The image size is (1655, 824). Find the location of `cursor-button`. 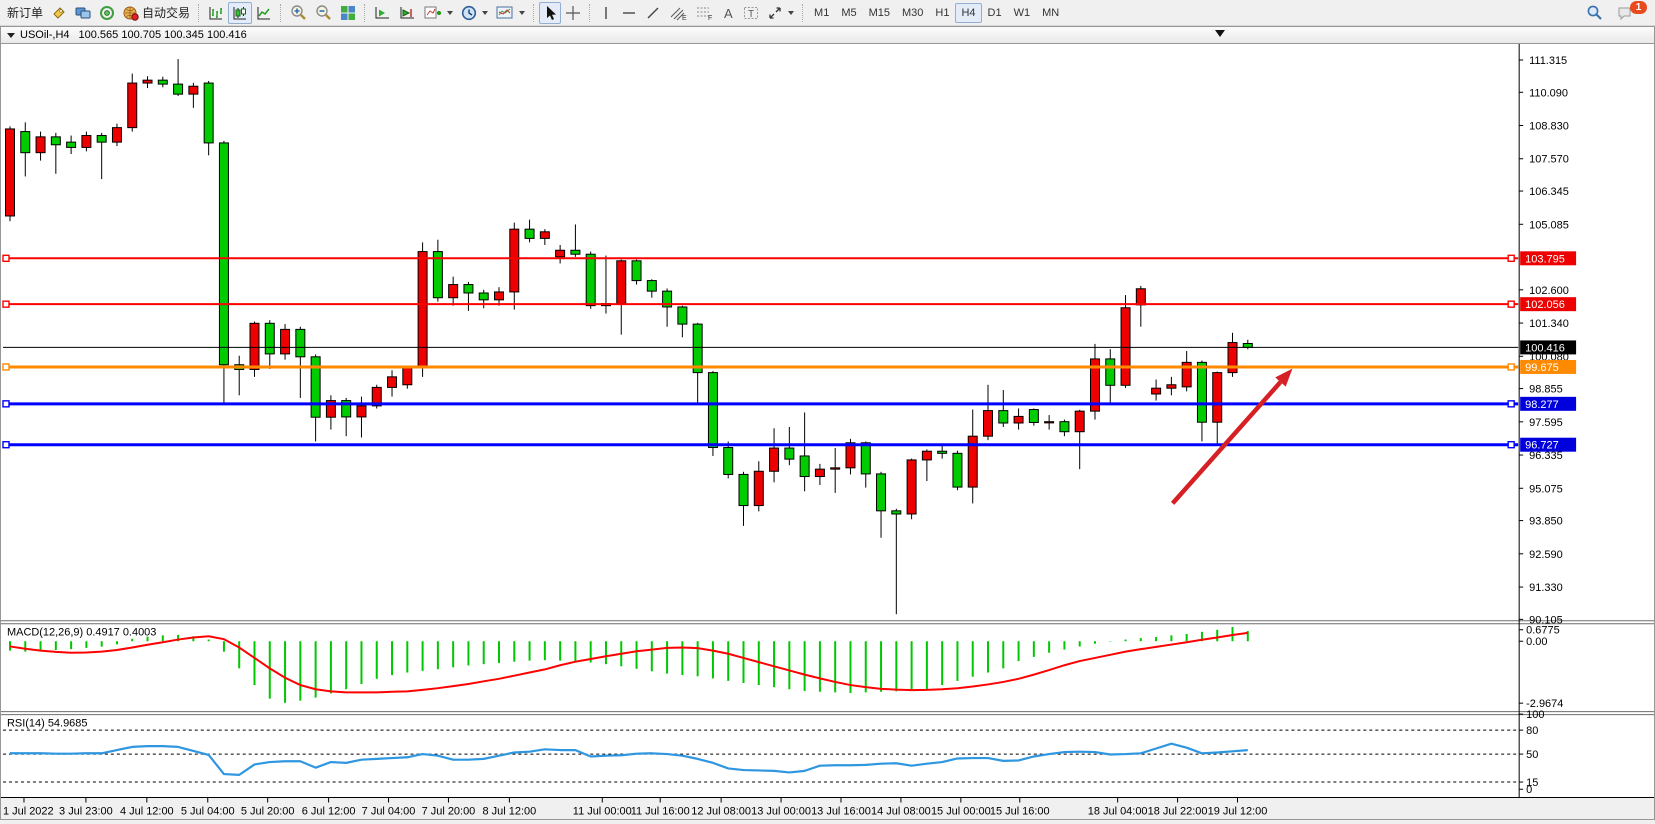

cursor-button is located at coordinates (550, 12).